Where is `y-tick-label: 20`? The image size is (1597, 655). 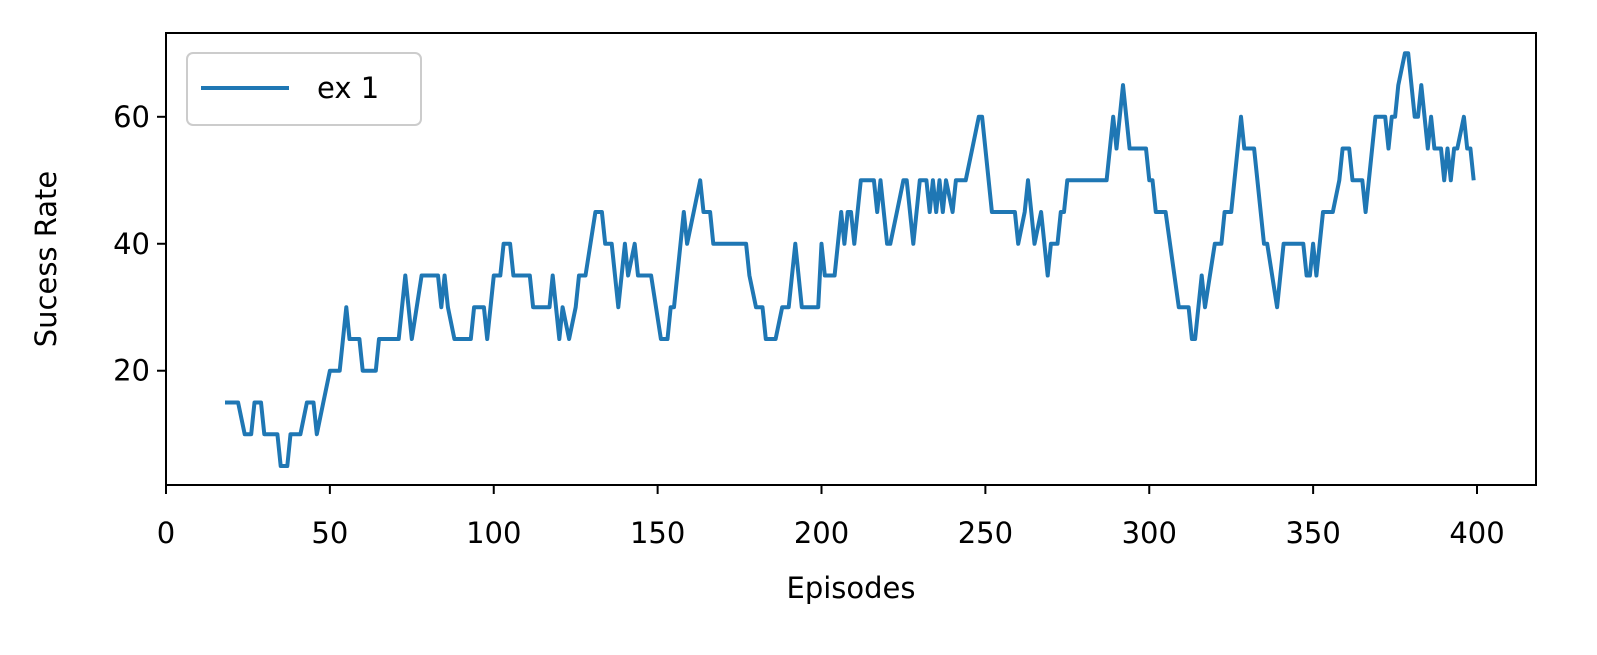
y-tick-label: 20 is located at coordinates (131, 371).